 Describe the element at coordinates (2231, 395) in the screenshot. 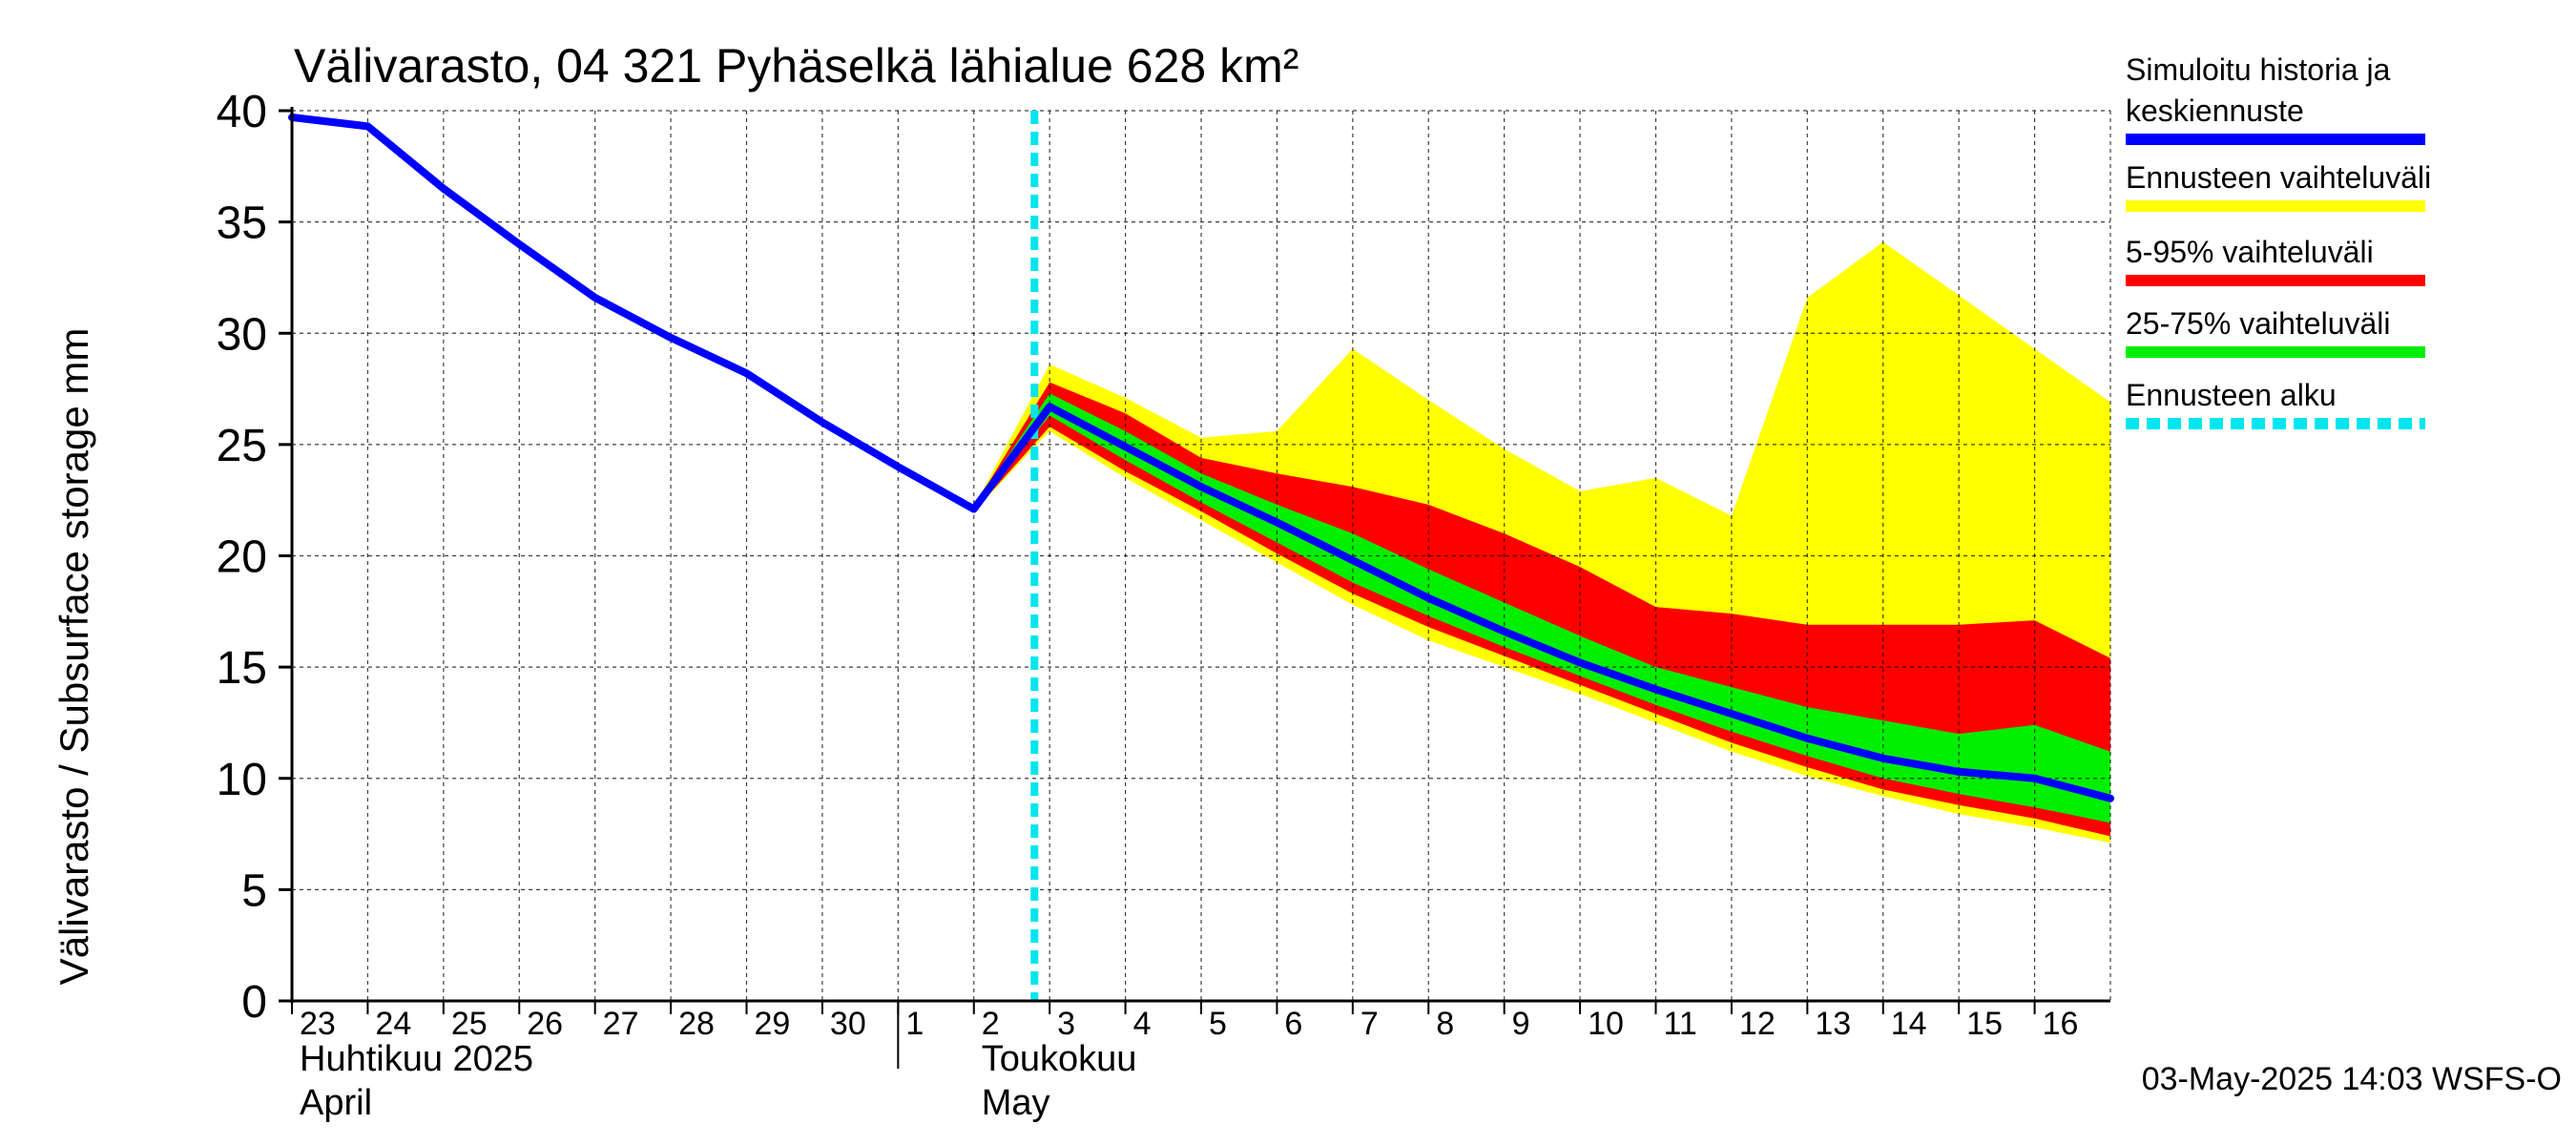

I see `legend-label: Ennusteen alku` at that location.